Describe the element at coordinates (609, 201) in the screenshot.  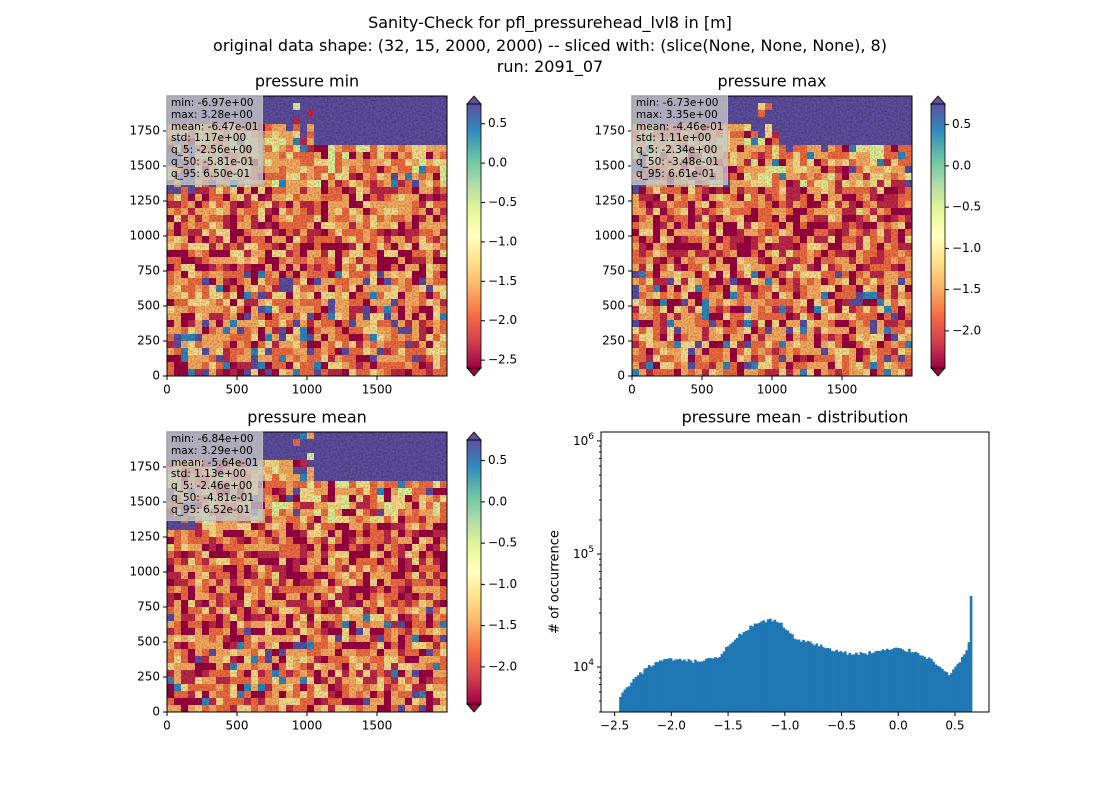
I see `y-tick-label: 1250` at that location.